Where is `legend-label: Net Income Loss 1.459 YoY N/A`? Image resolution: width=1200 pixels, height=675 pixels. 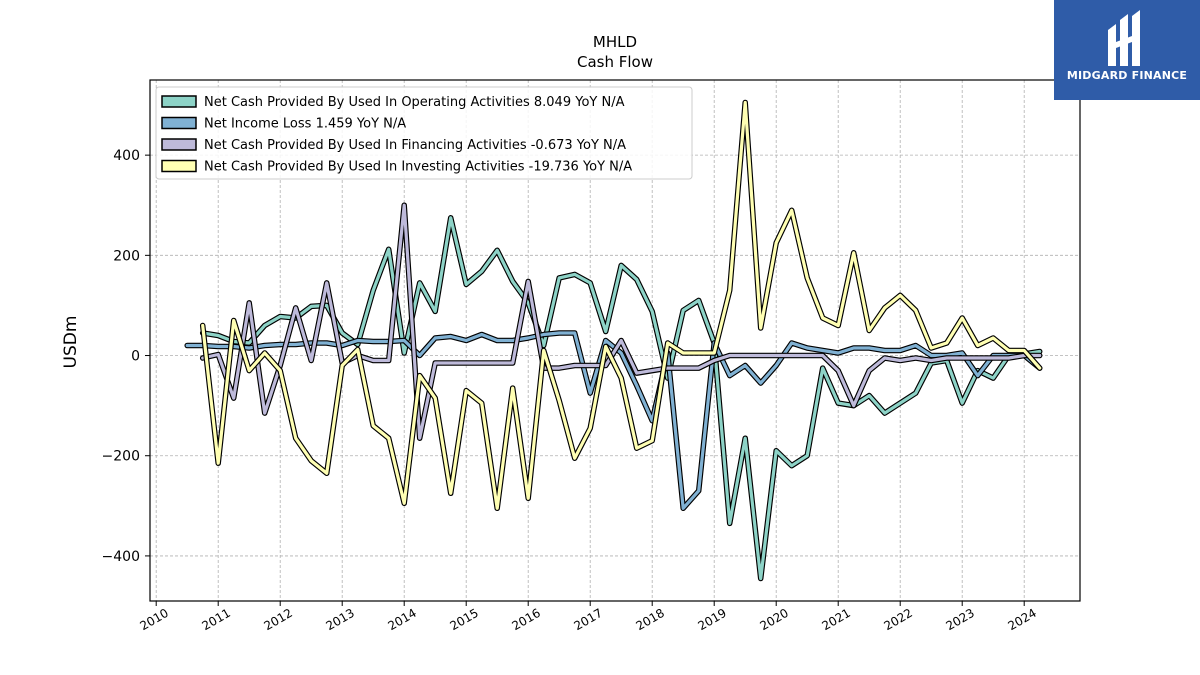 legend-label: Net Income Loss 1.459 YoY N/A is located at coordinates (305, 124).